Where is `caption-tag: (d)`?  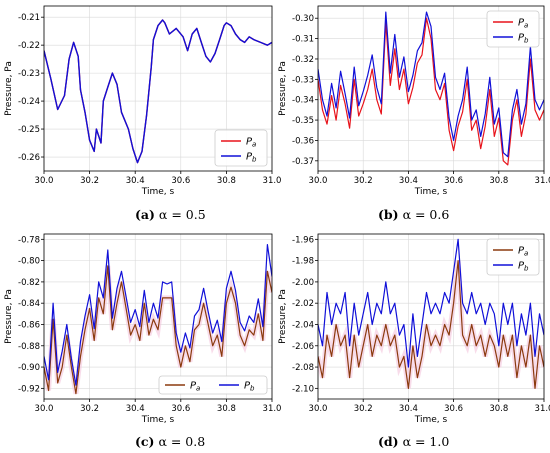 caption-tag: (d) is located at coordinates (388, 441).